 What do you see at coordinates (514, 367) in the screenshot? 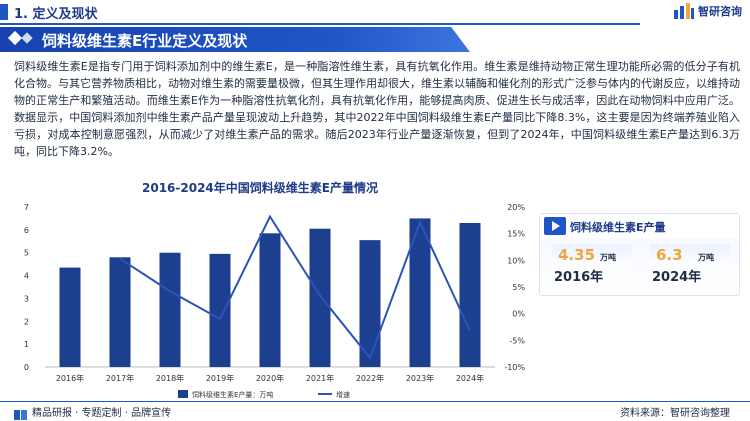
I see `right-tick-label: -10%` at bounding box center [514, 367].